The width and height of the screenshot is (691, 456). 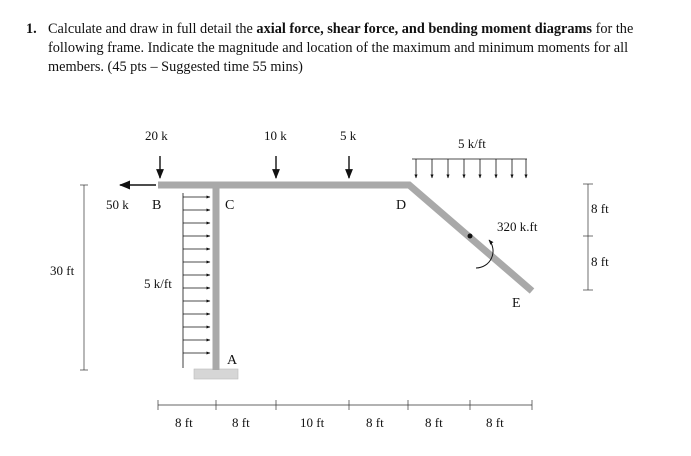 I want to click on dim-bottom, so click(x=345, y=405).